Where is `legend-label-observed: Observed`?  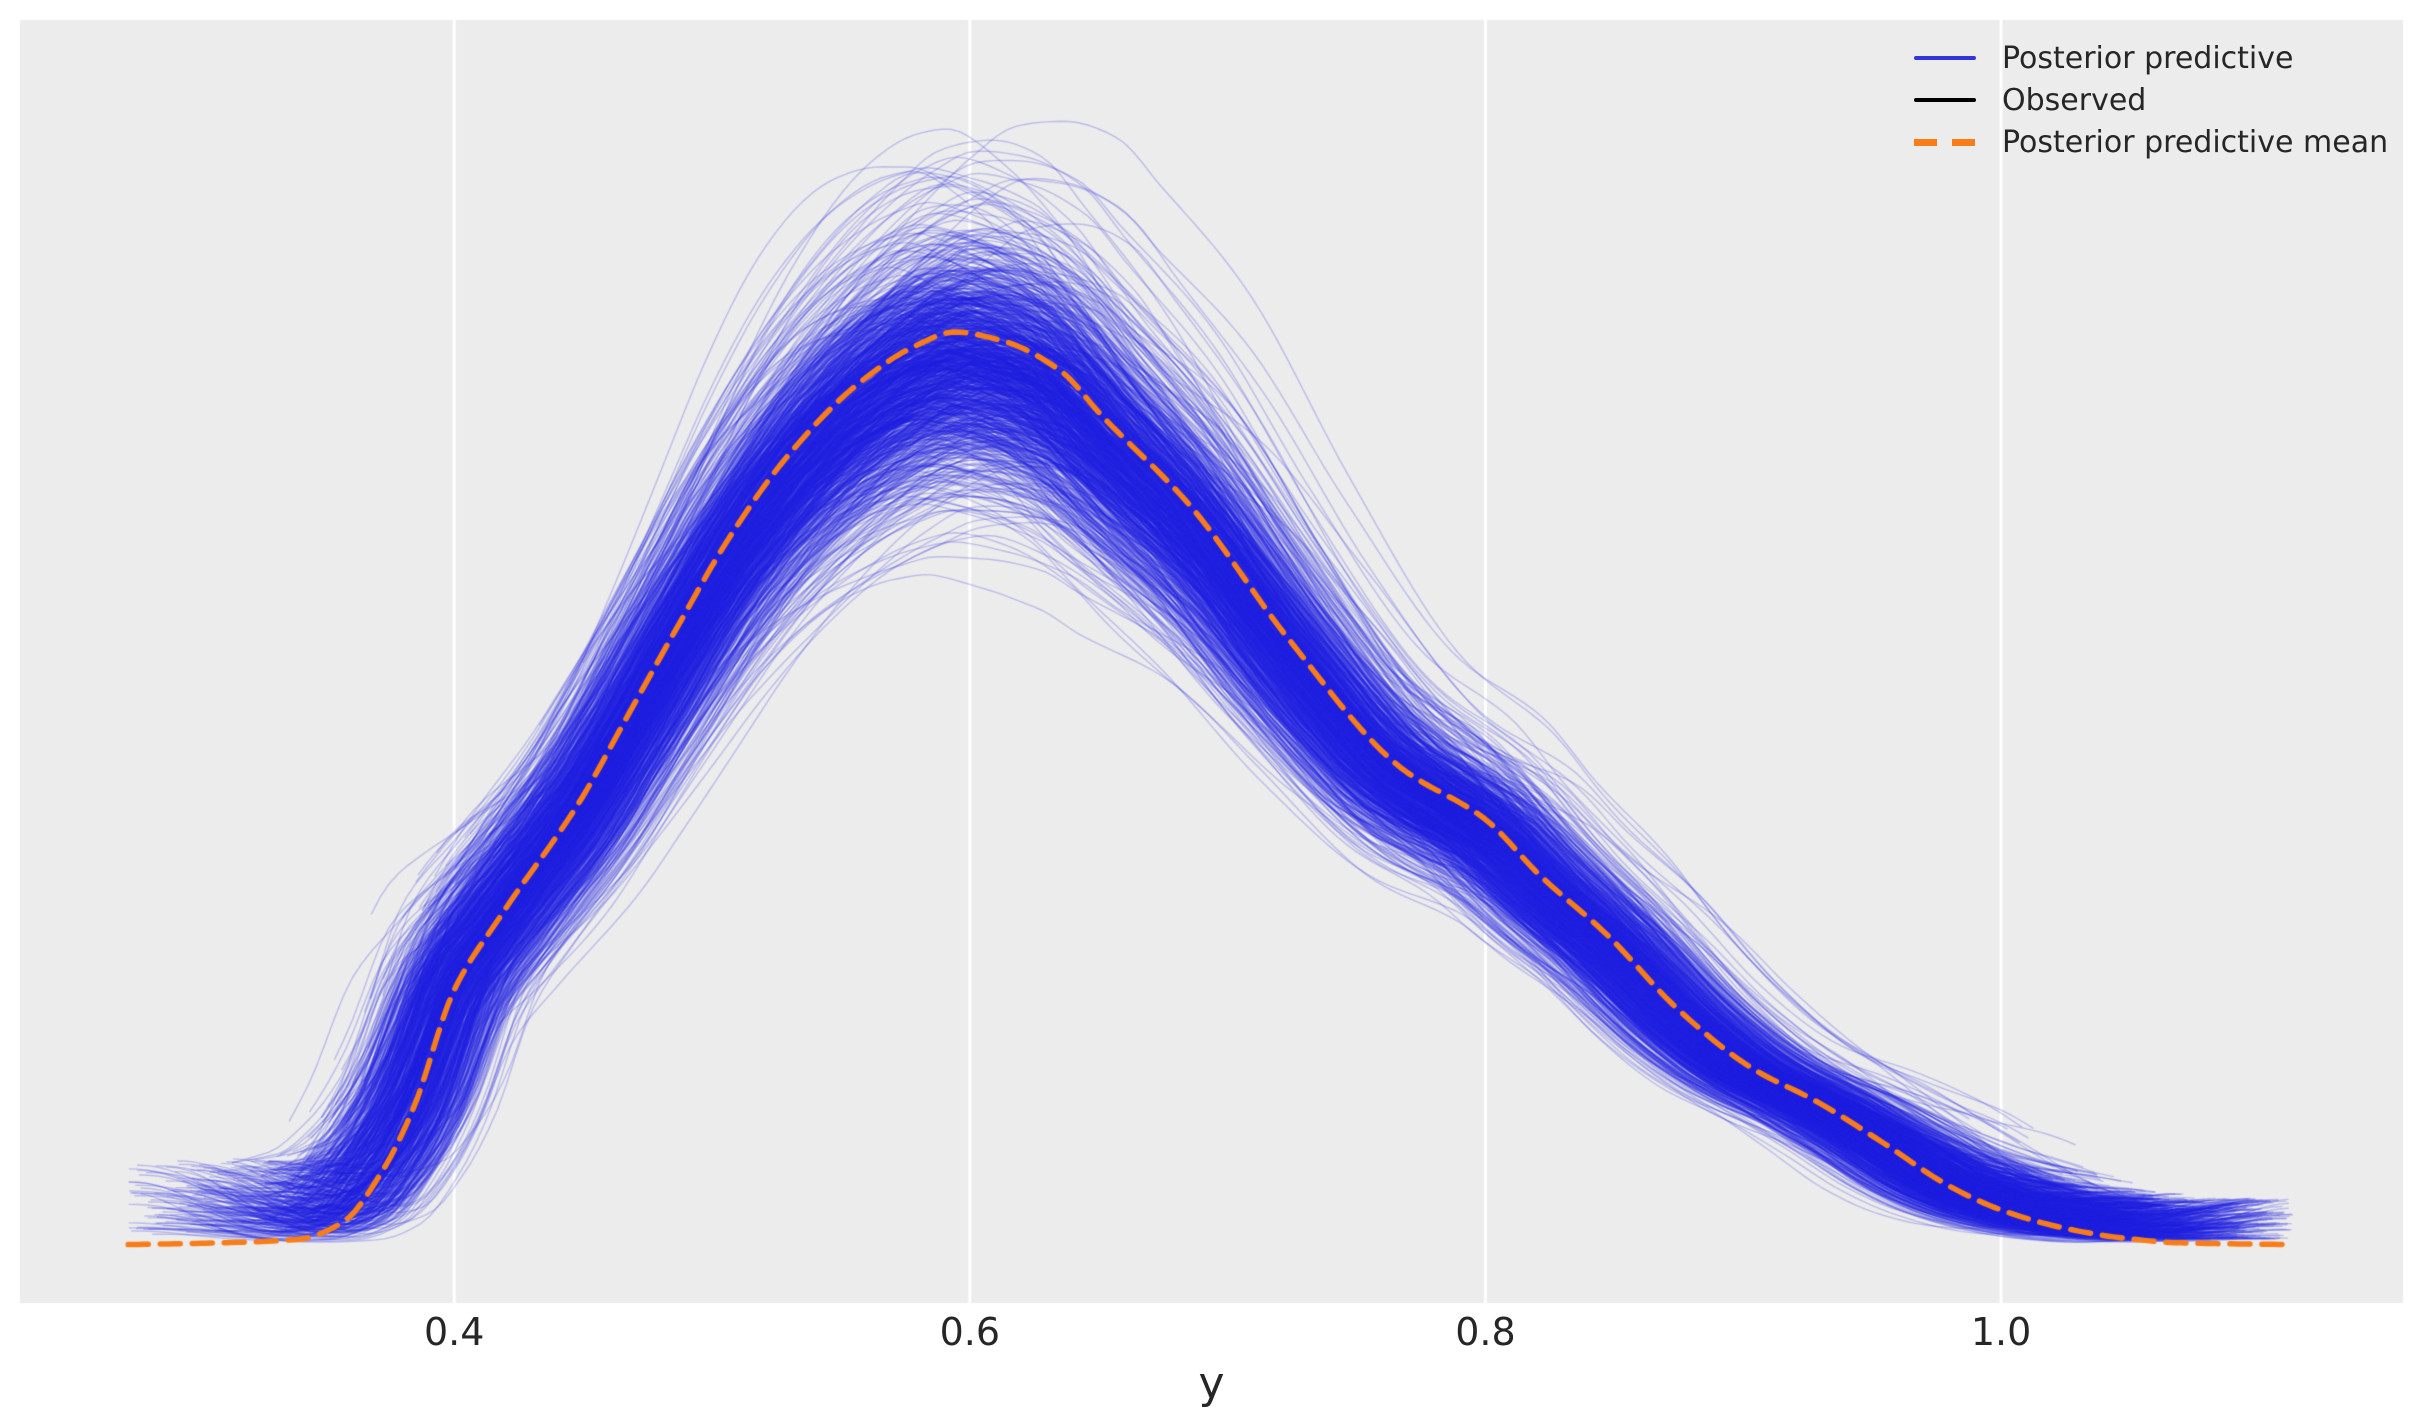 legend-label-observed: Observed is located at coordinates (2074, 100).